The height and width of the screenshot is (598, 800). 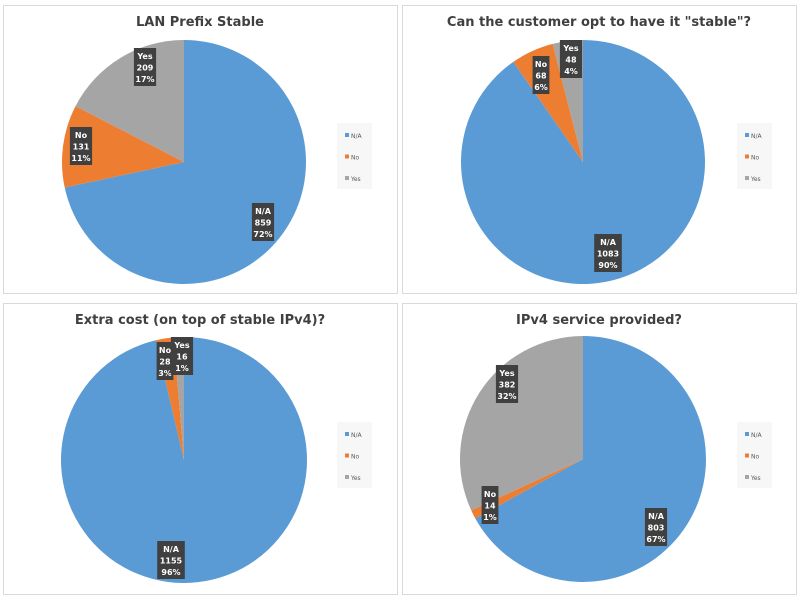 What do you see at coordinates (655, 539) in the screenshot?
I see `data-label-text: 67%` at bounding box center [655, 539].